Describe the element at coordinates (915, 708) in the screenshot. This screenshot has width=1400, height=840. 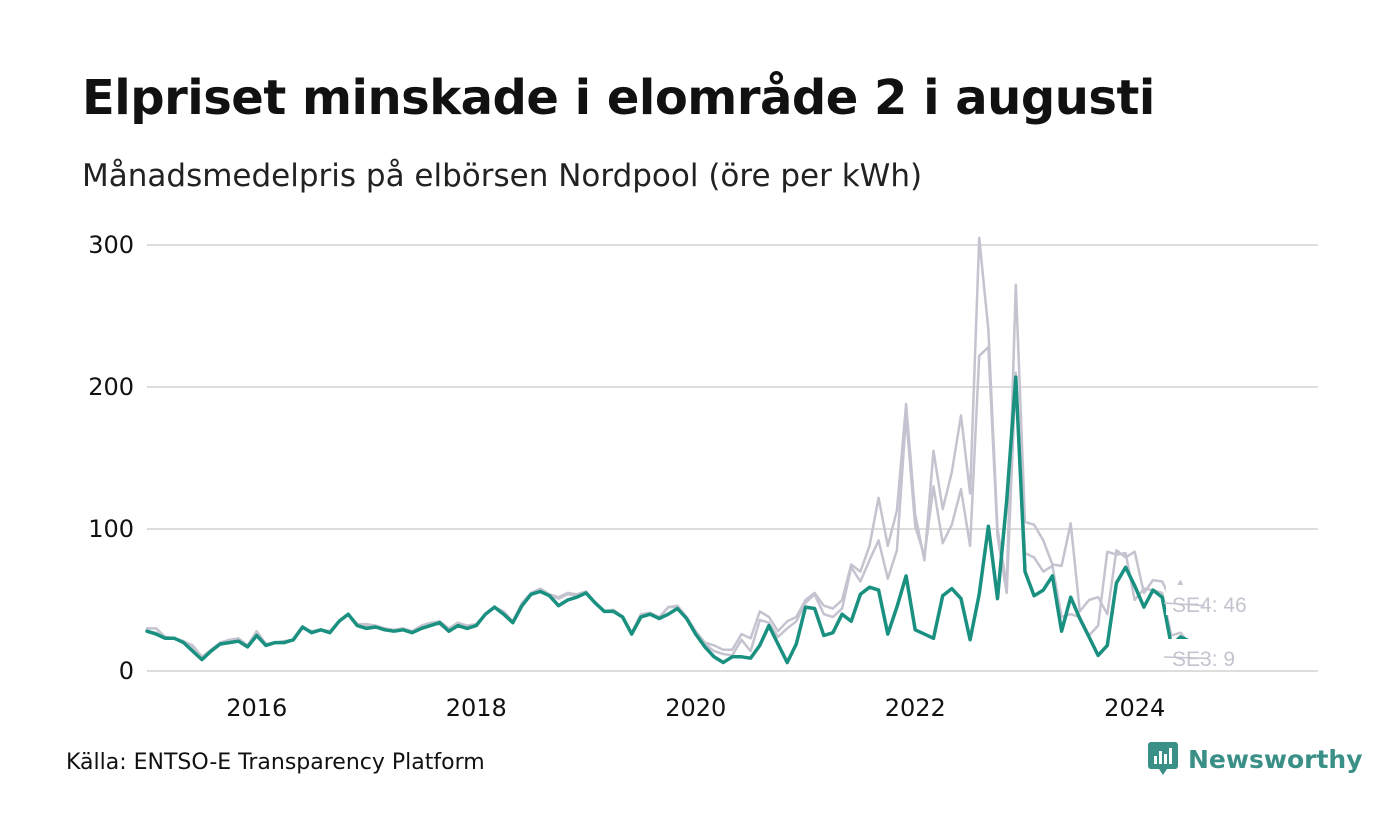
I see `x-tick-label: 2022` at that location.